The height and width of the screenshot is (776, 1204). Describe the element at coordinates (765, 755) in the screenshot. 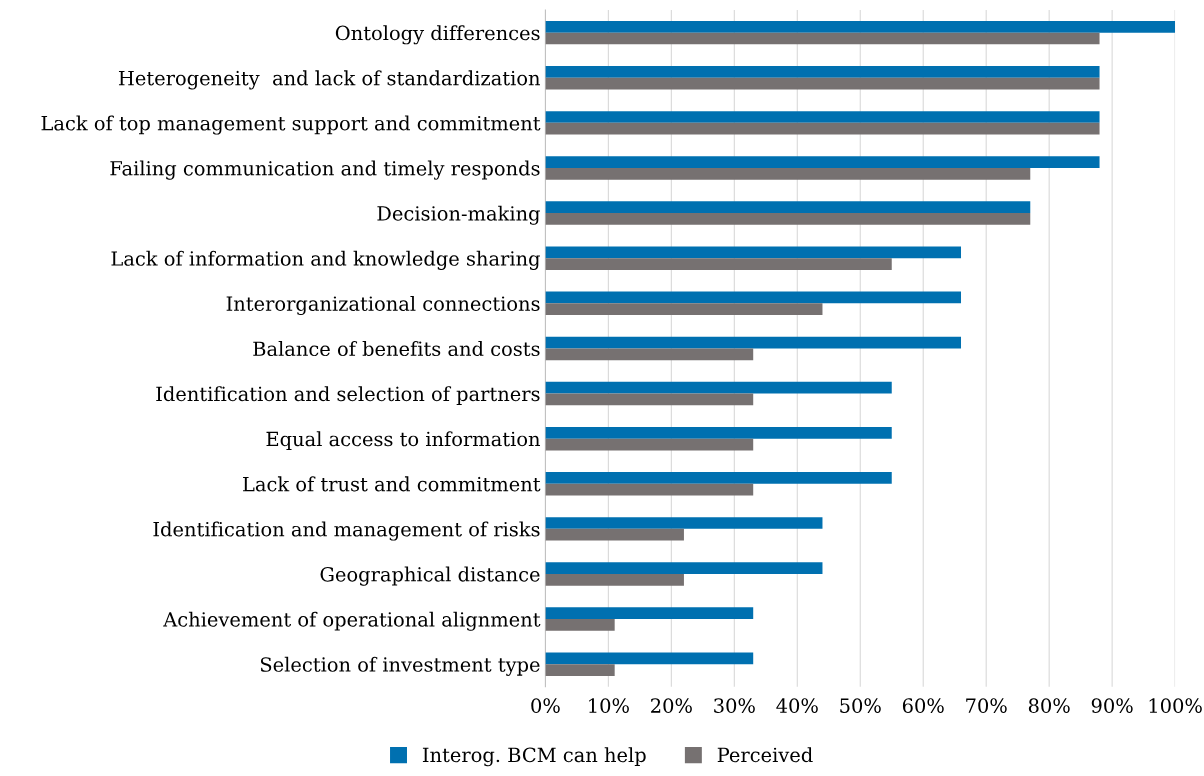

I see `legend-label: Perceived` at that location.